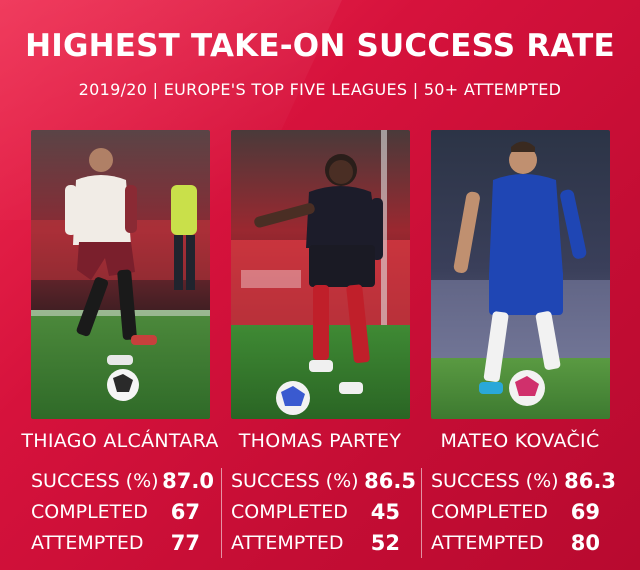 The image size is (640, 570). I want to click on player-name-partey: THOMAS PARTEY, so click(320, 441).